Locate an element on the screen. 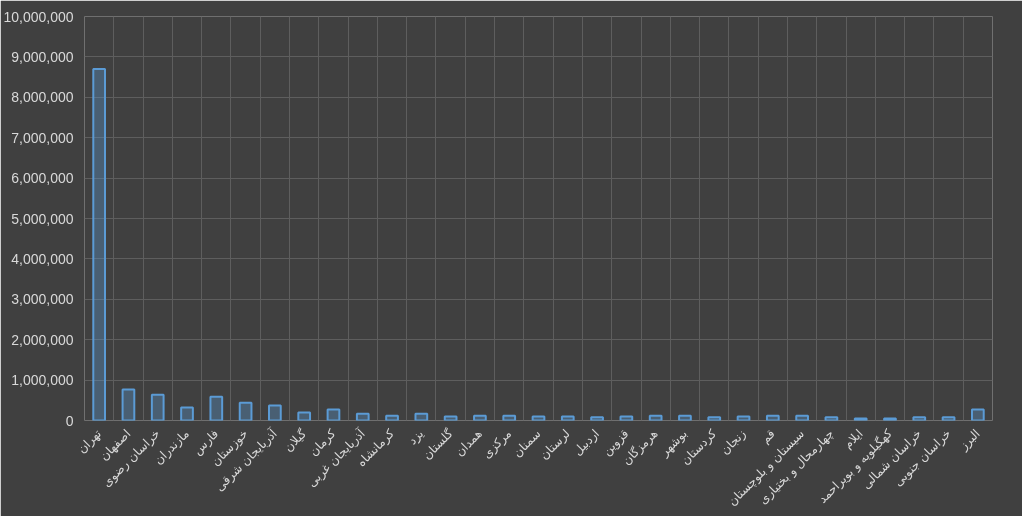 The width and height of the screenshot is (1022, 516). x-tick-label: گیلان is located at coordinates (295, 440).